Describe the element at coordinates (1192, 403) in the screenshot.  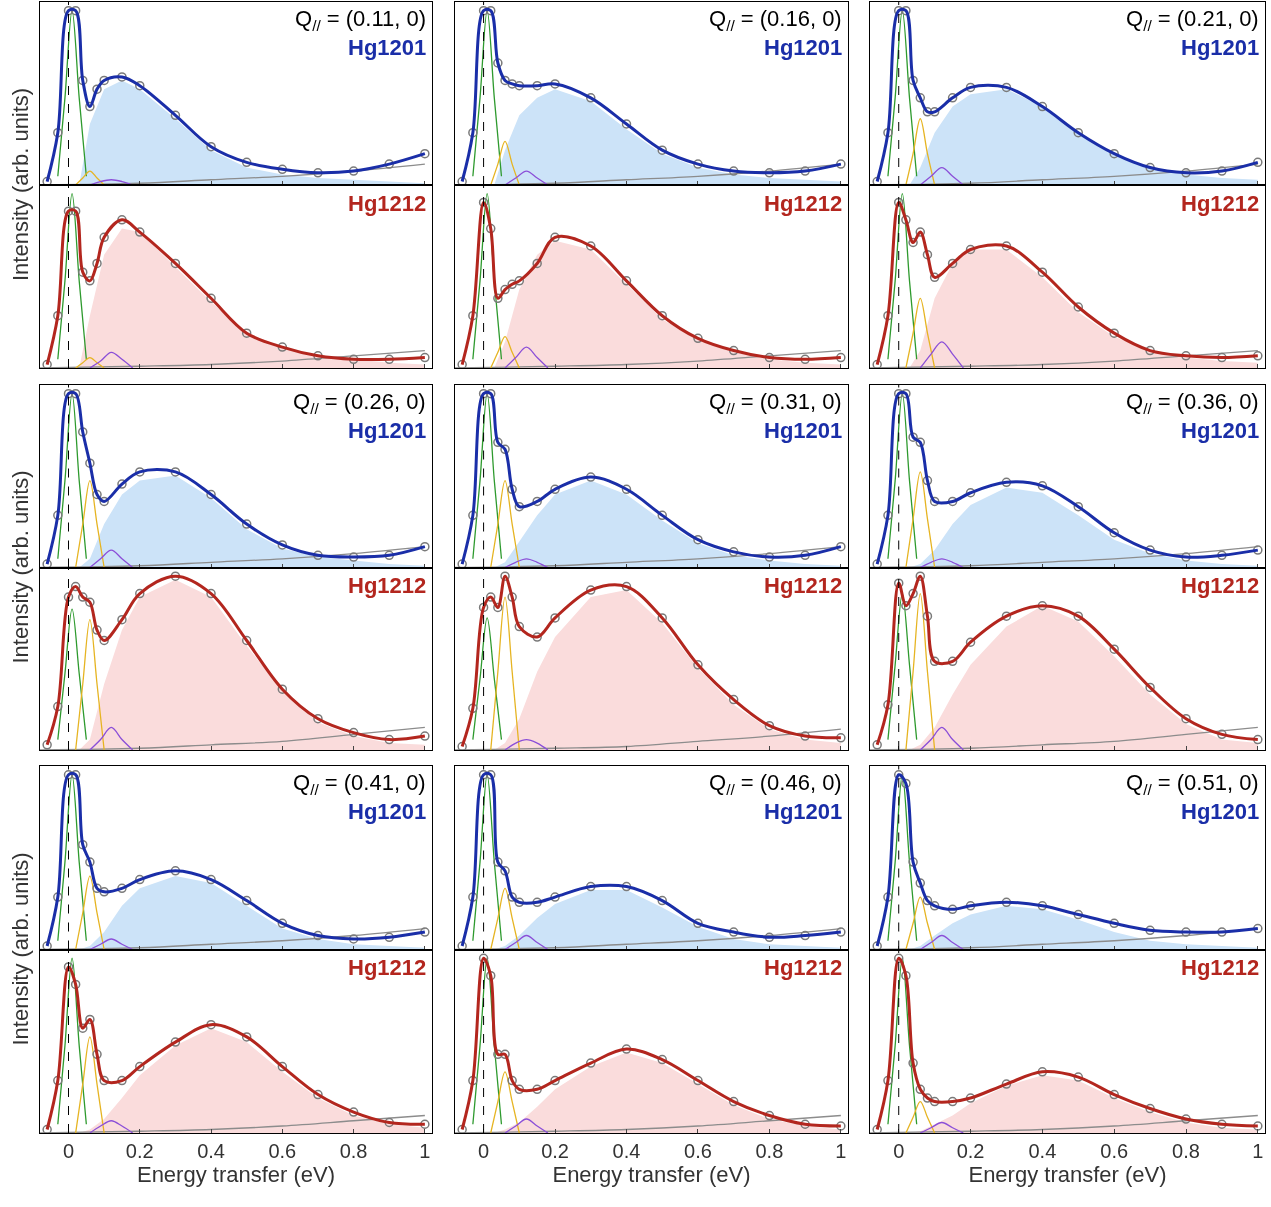
I see `annotation: Q$_{//}$ = (0.36, 0)` at that location.